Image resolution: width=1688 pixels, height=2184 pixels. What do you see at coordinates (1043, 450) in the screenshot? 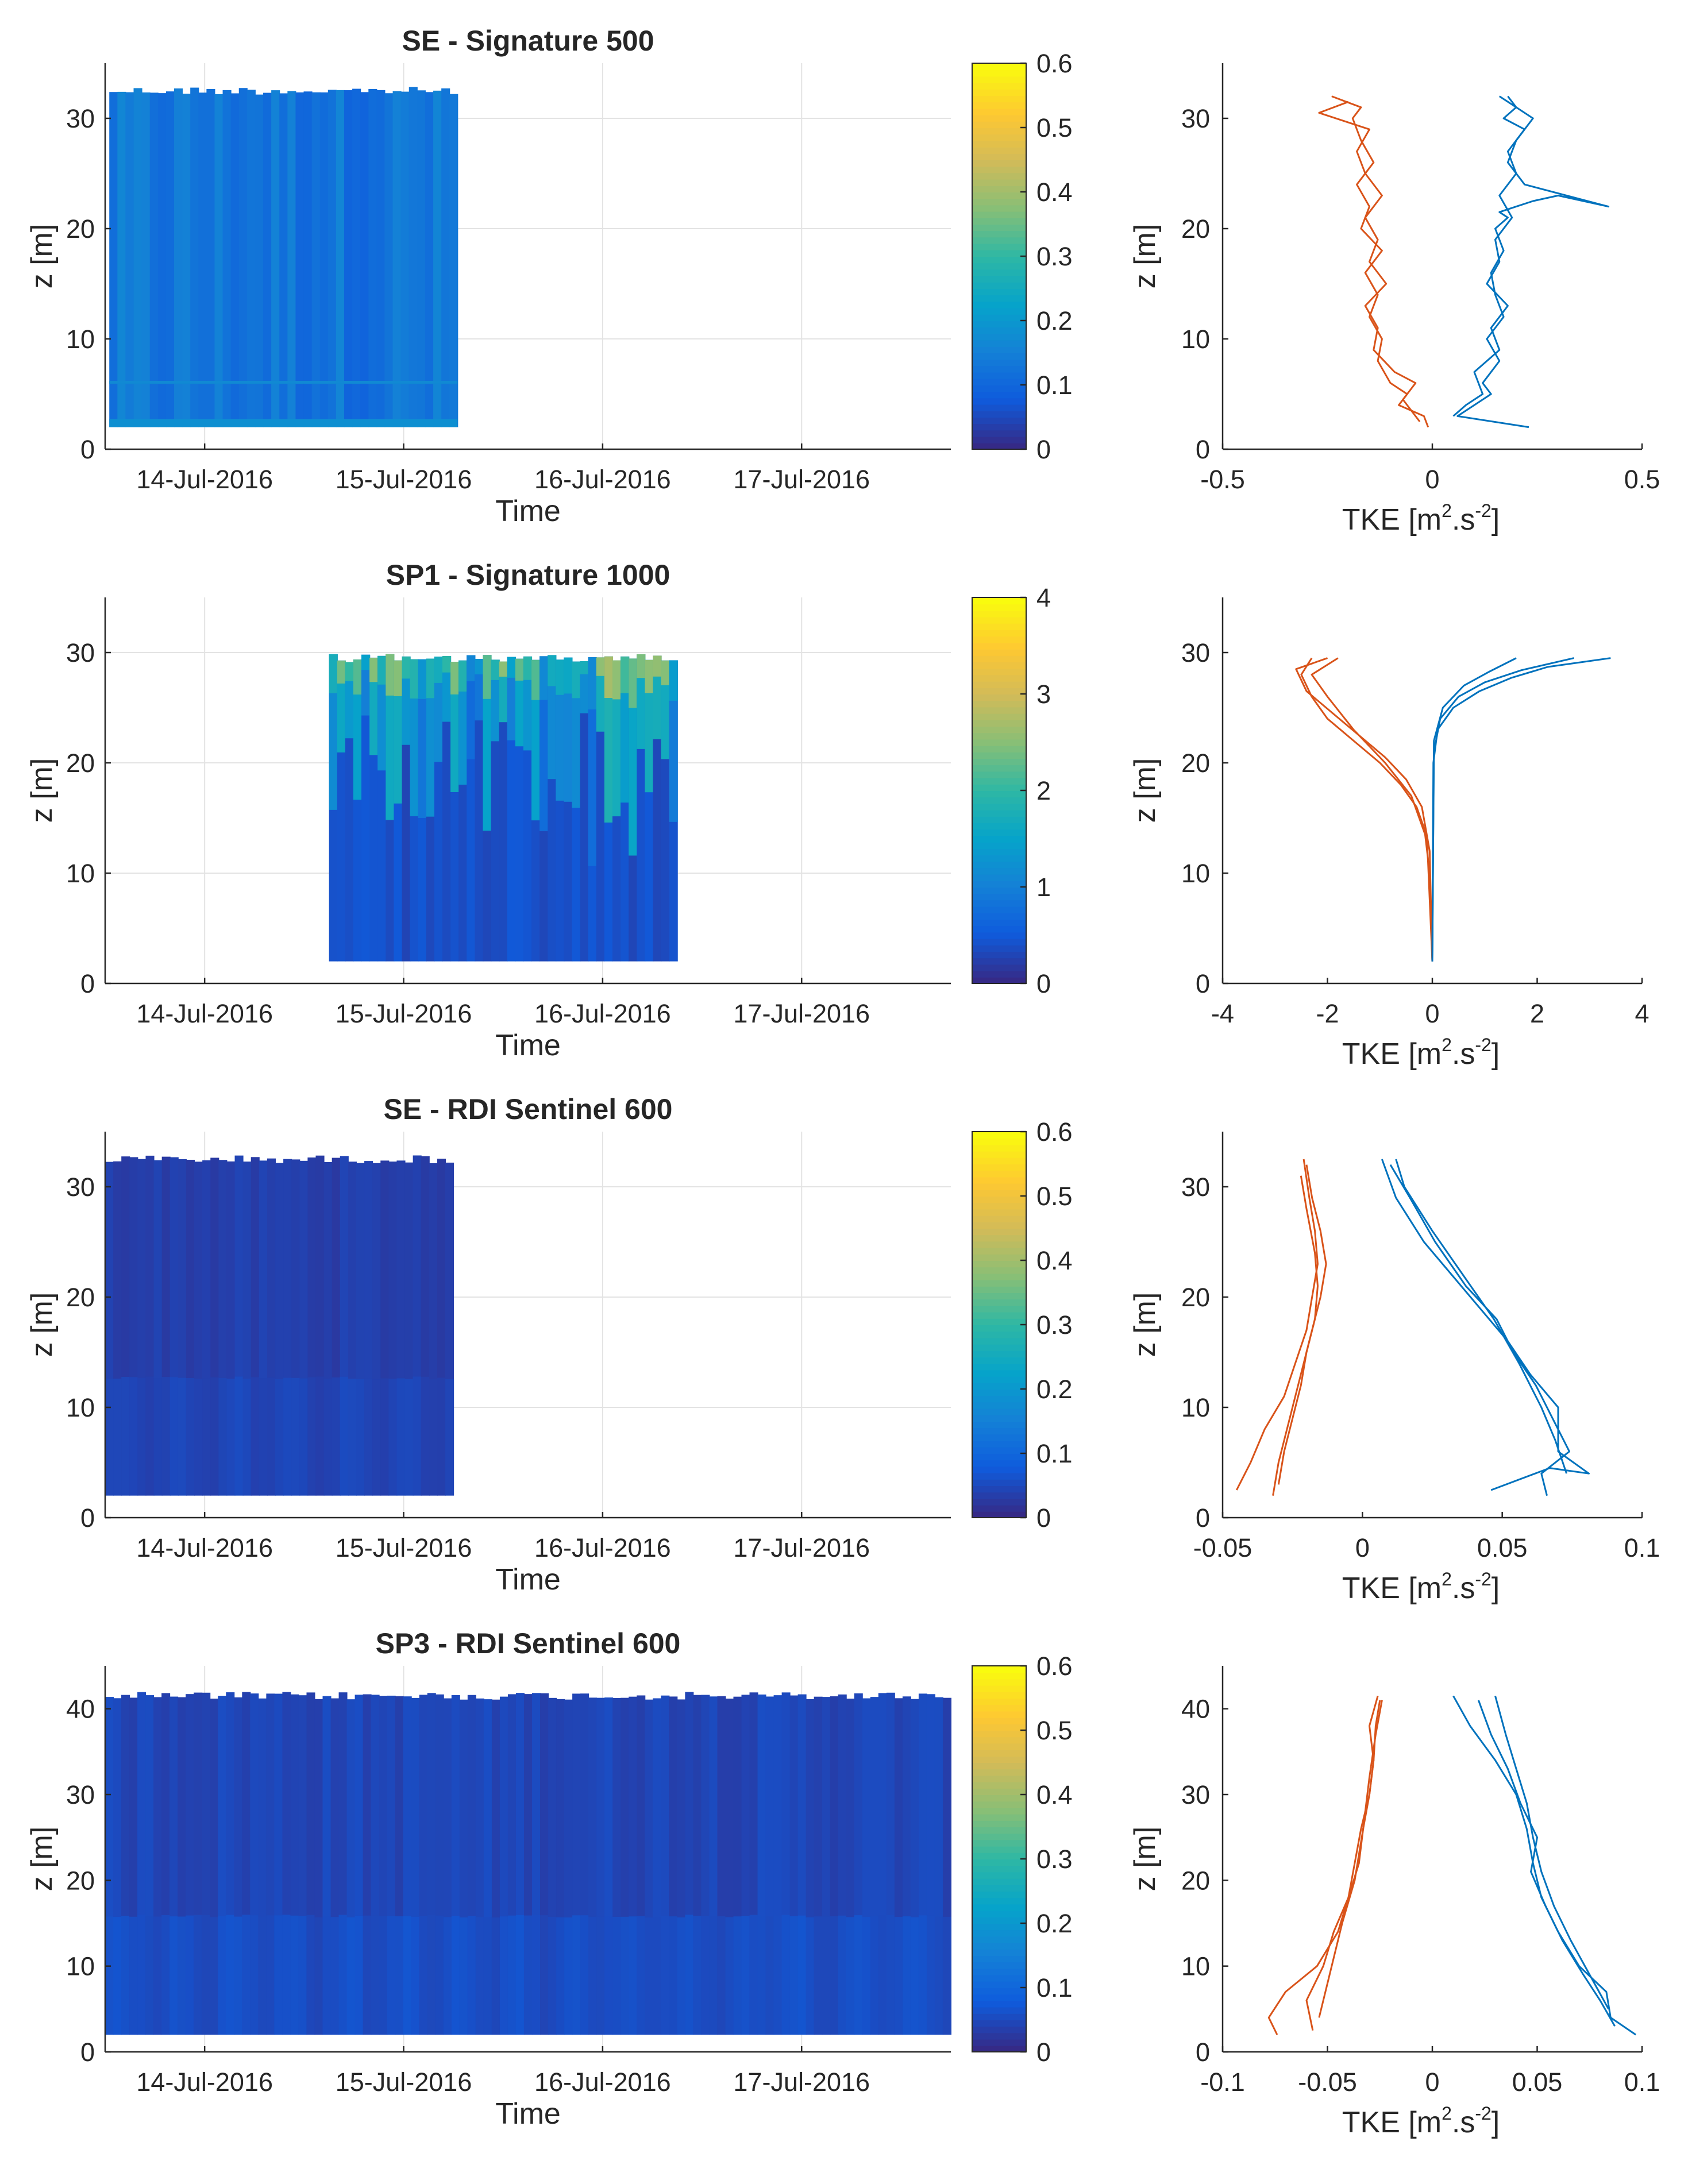
I see `colorbar-tick-label: 0` at bounding box center [1043, 450].